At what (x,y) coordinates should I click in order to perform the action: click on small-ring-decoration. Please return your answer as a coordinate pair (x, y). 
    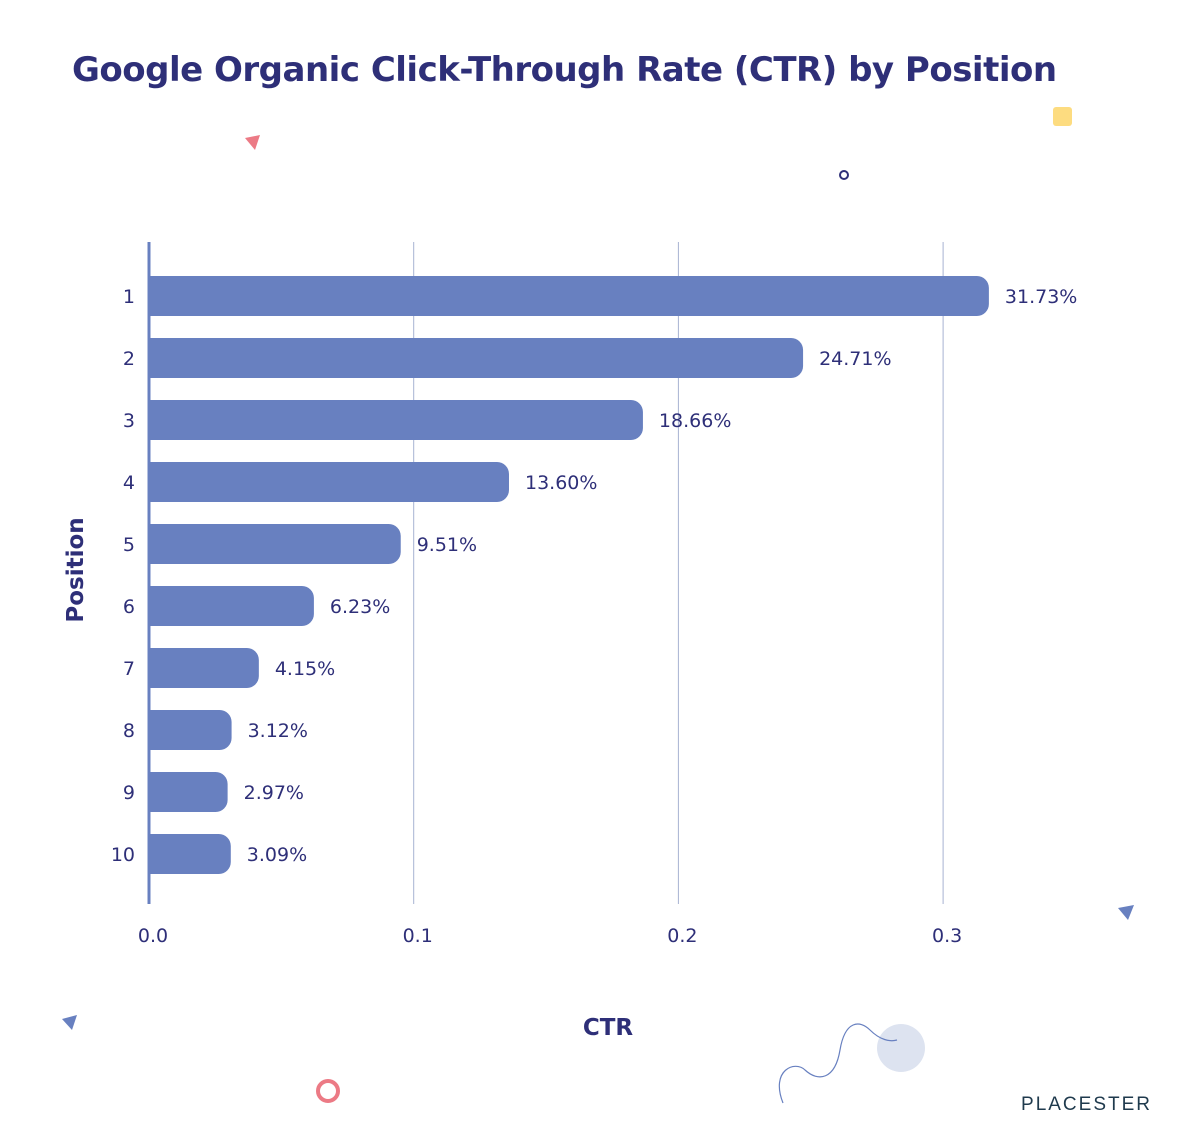
    Looking at the image, I should click on (844, 175).